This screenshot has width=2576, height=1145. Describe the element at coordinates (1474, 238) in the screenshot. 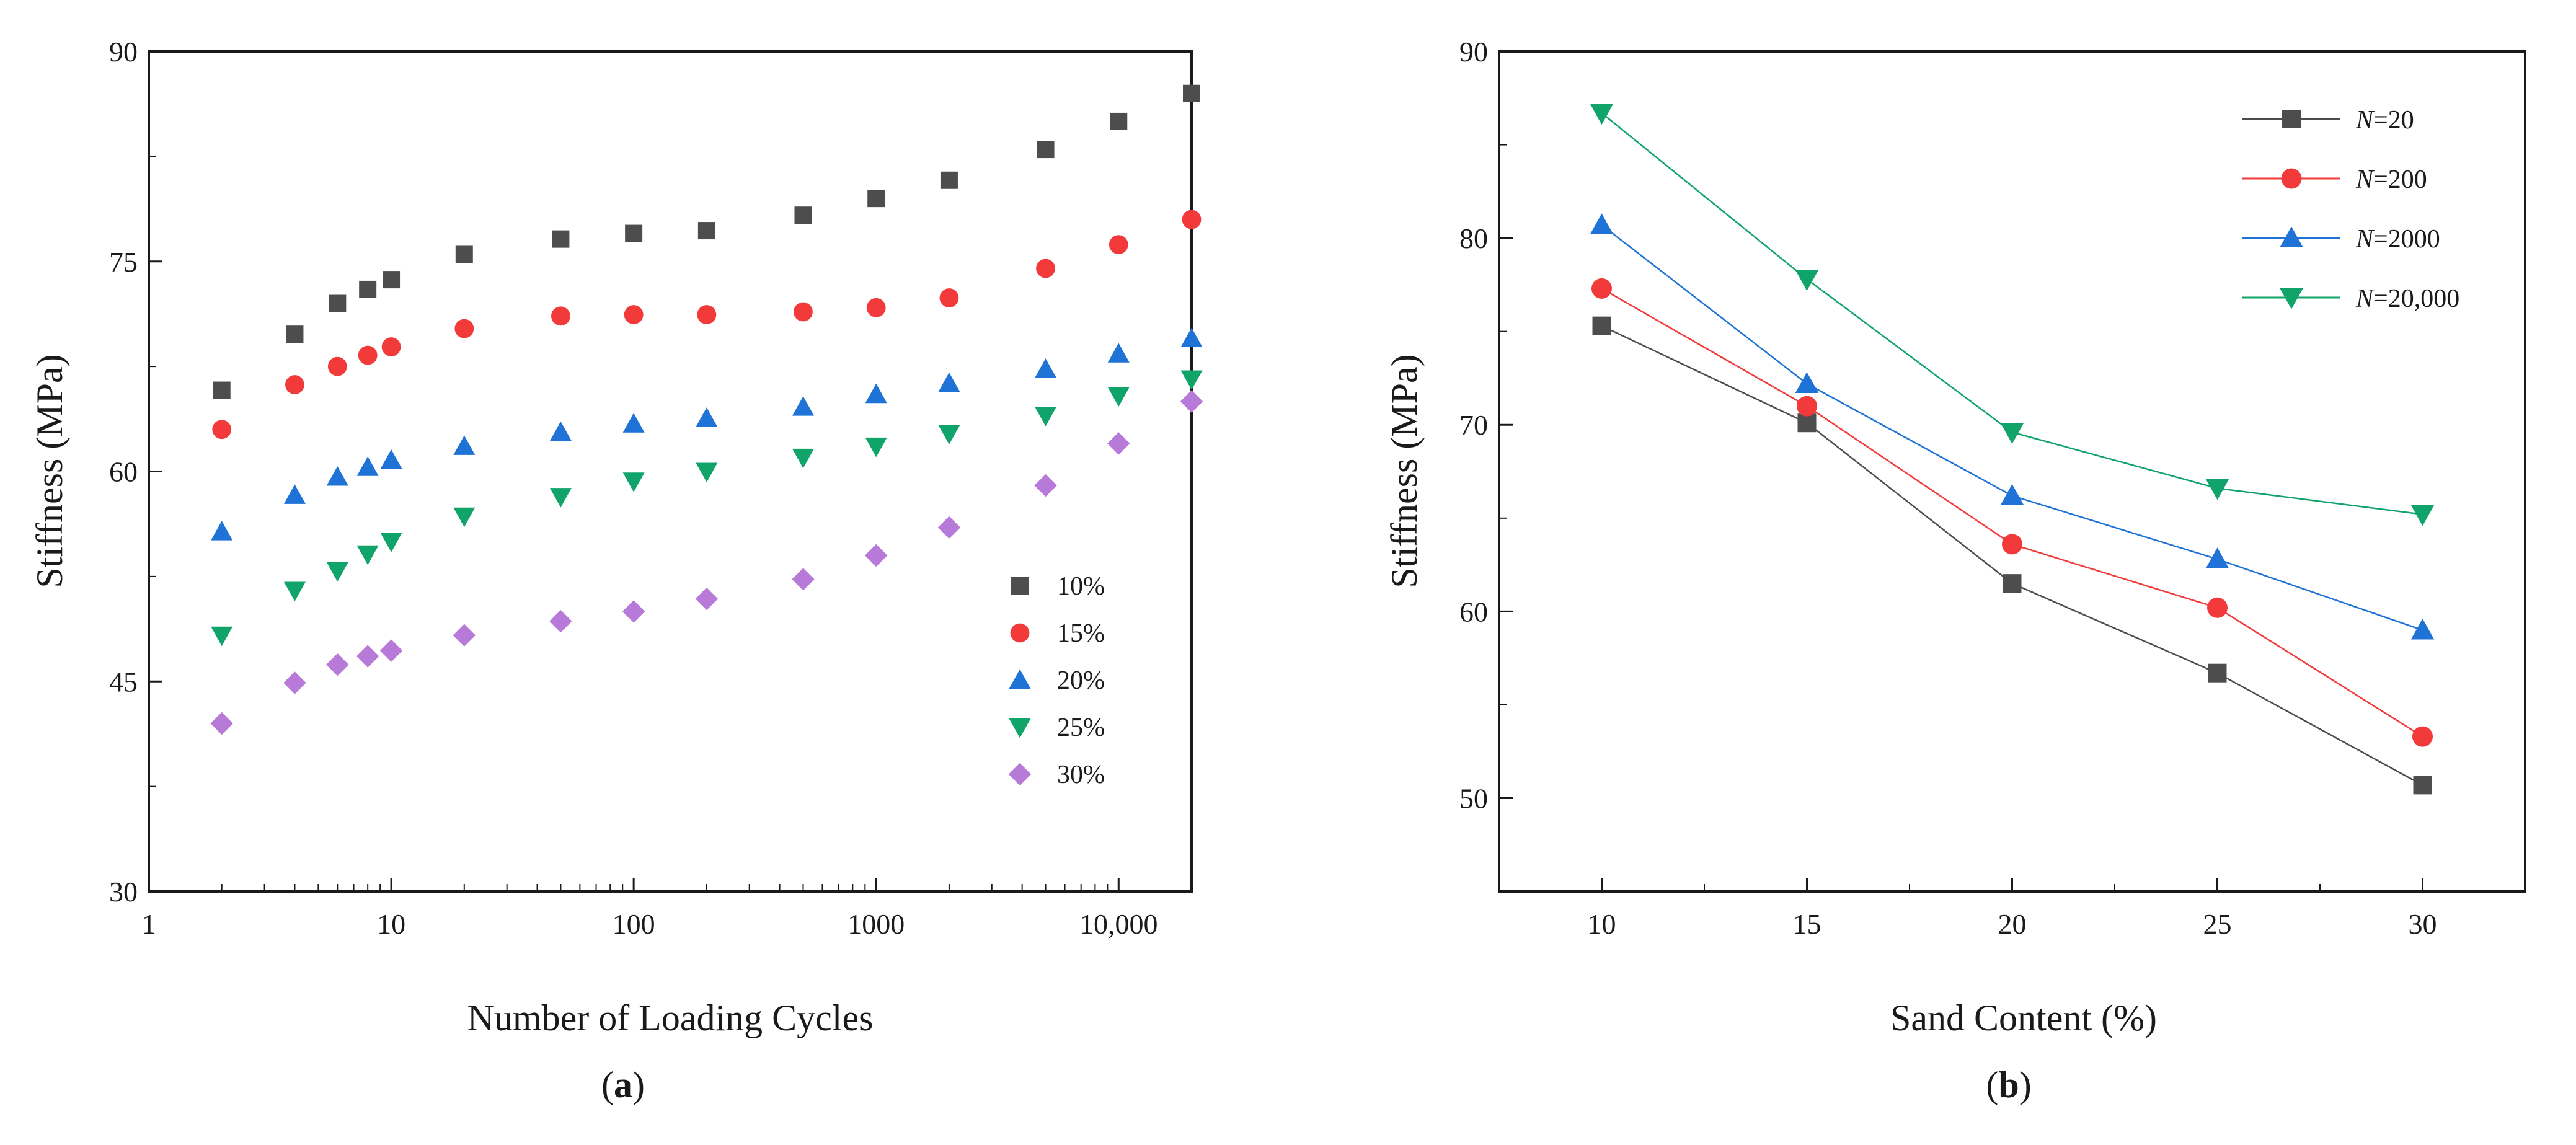

I see `panel-b-y-tick-label: 80` at that location.